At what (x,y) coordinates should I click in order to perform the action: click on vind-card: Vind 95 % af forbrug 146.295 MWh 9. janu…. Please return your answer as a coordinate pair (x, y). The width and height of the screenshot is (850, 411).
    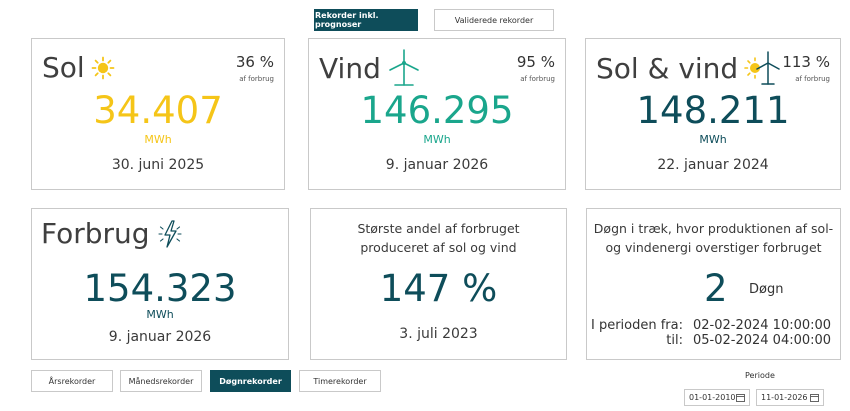
    Looking at the image, I should click on (437, 114).